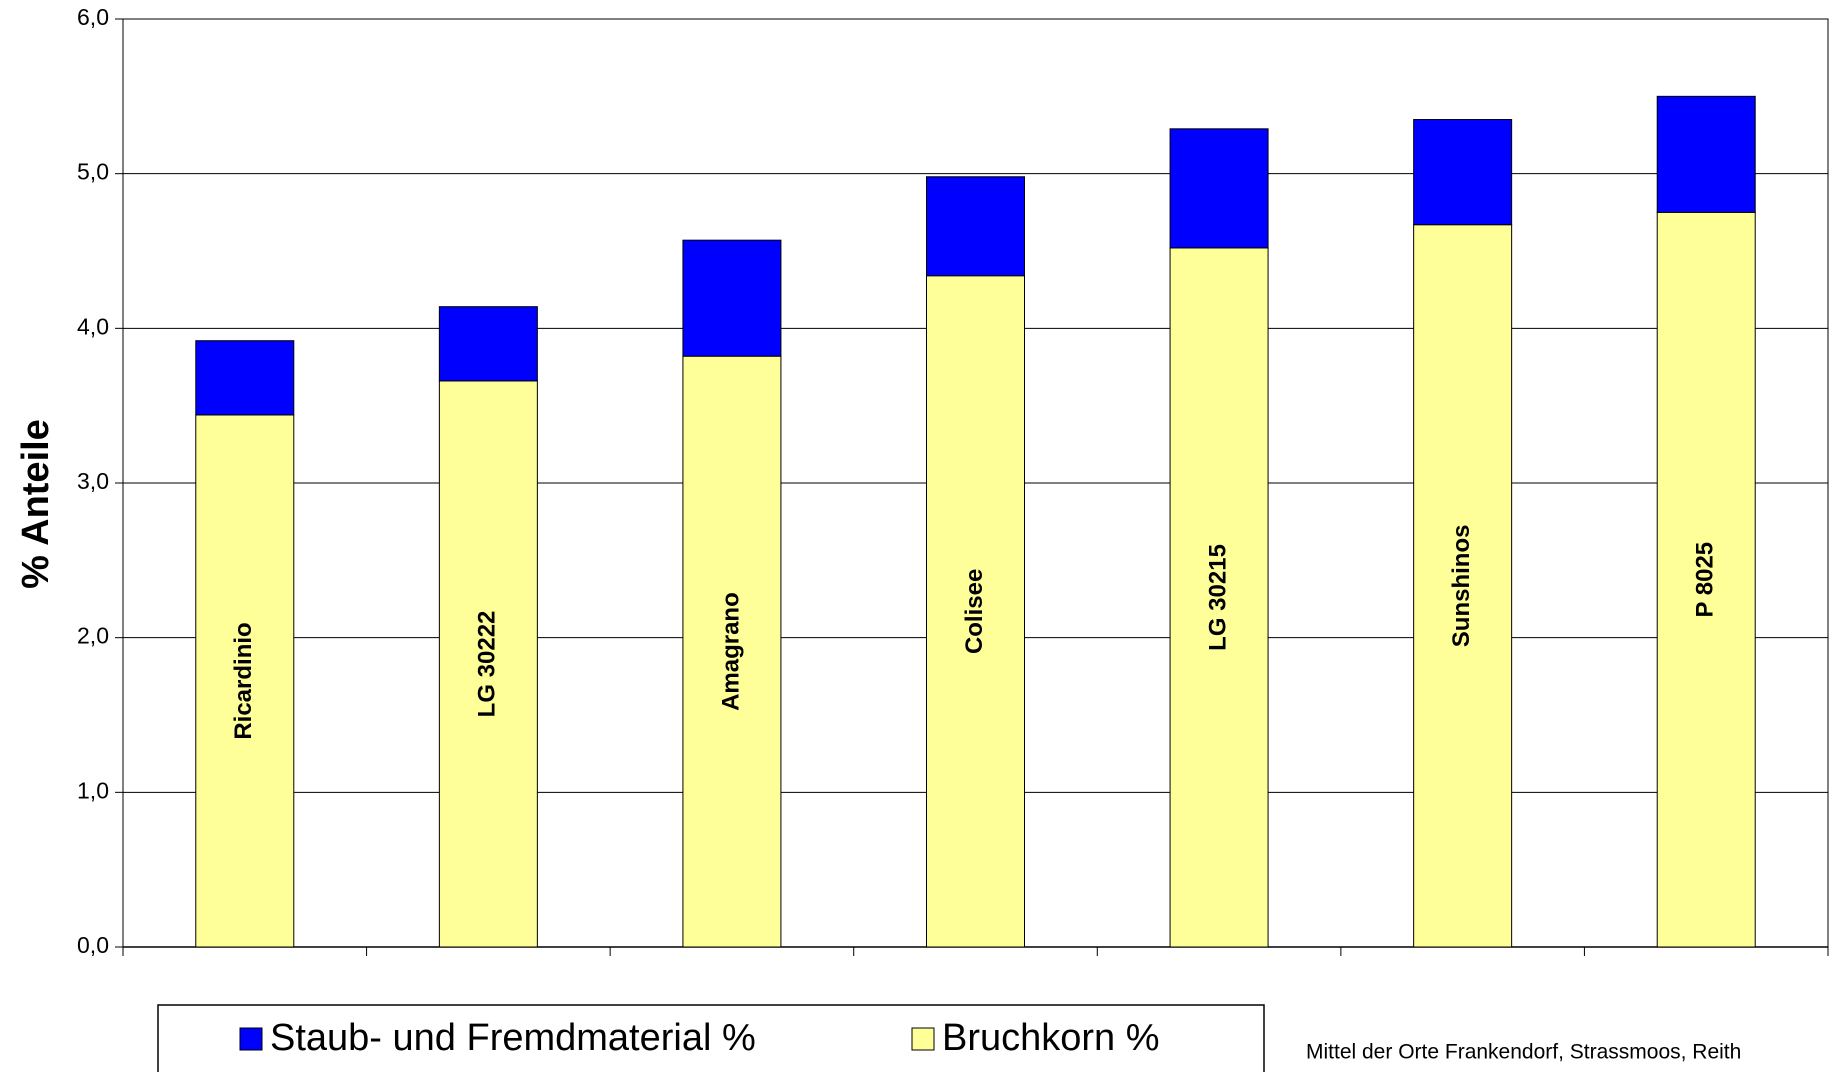  I want to click on category-label: Ricardinio, so click(243, 680).